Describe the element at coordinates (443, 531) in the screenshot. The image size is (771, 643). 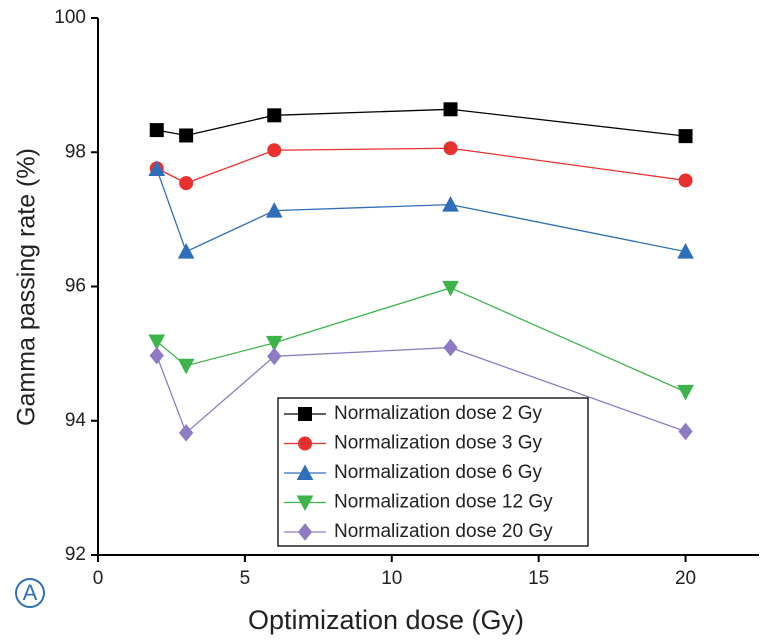
I see `legend-label: Normalization dose 20 Gy` at that location.